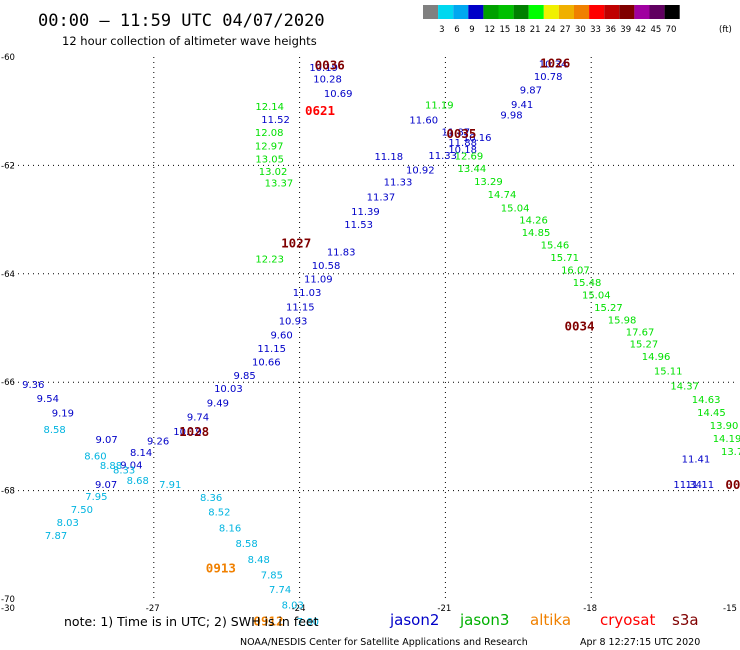  What do you see at coordinates (671, 30) in the screenshot?
I see `legend-bin-label: 70` at bounding box center [671, 30].